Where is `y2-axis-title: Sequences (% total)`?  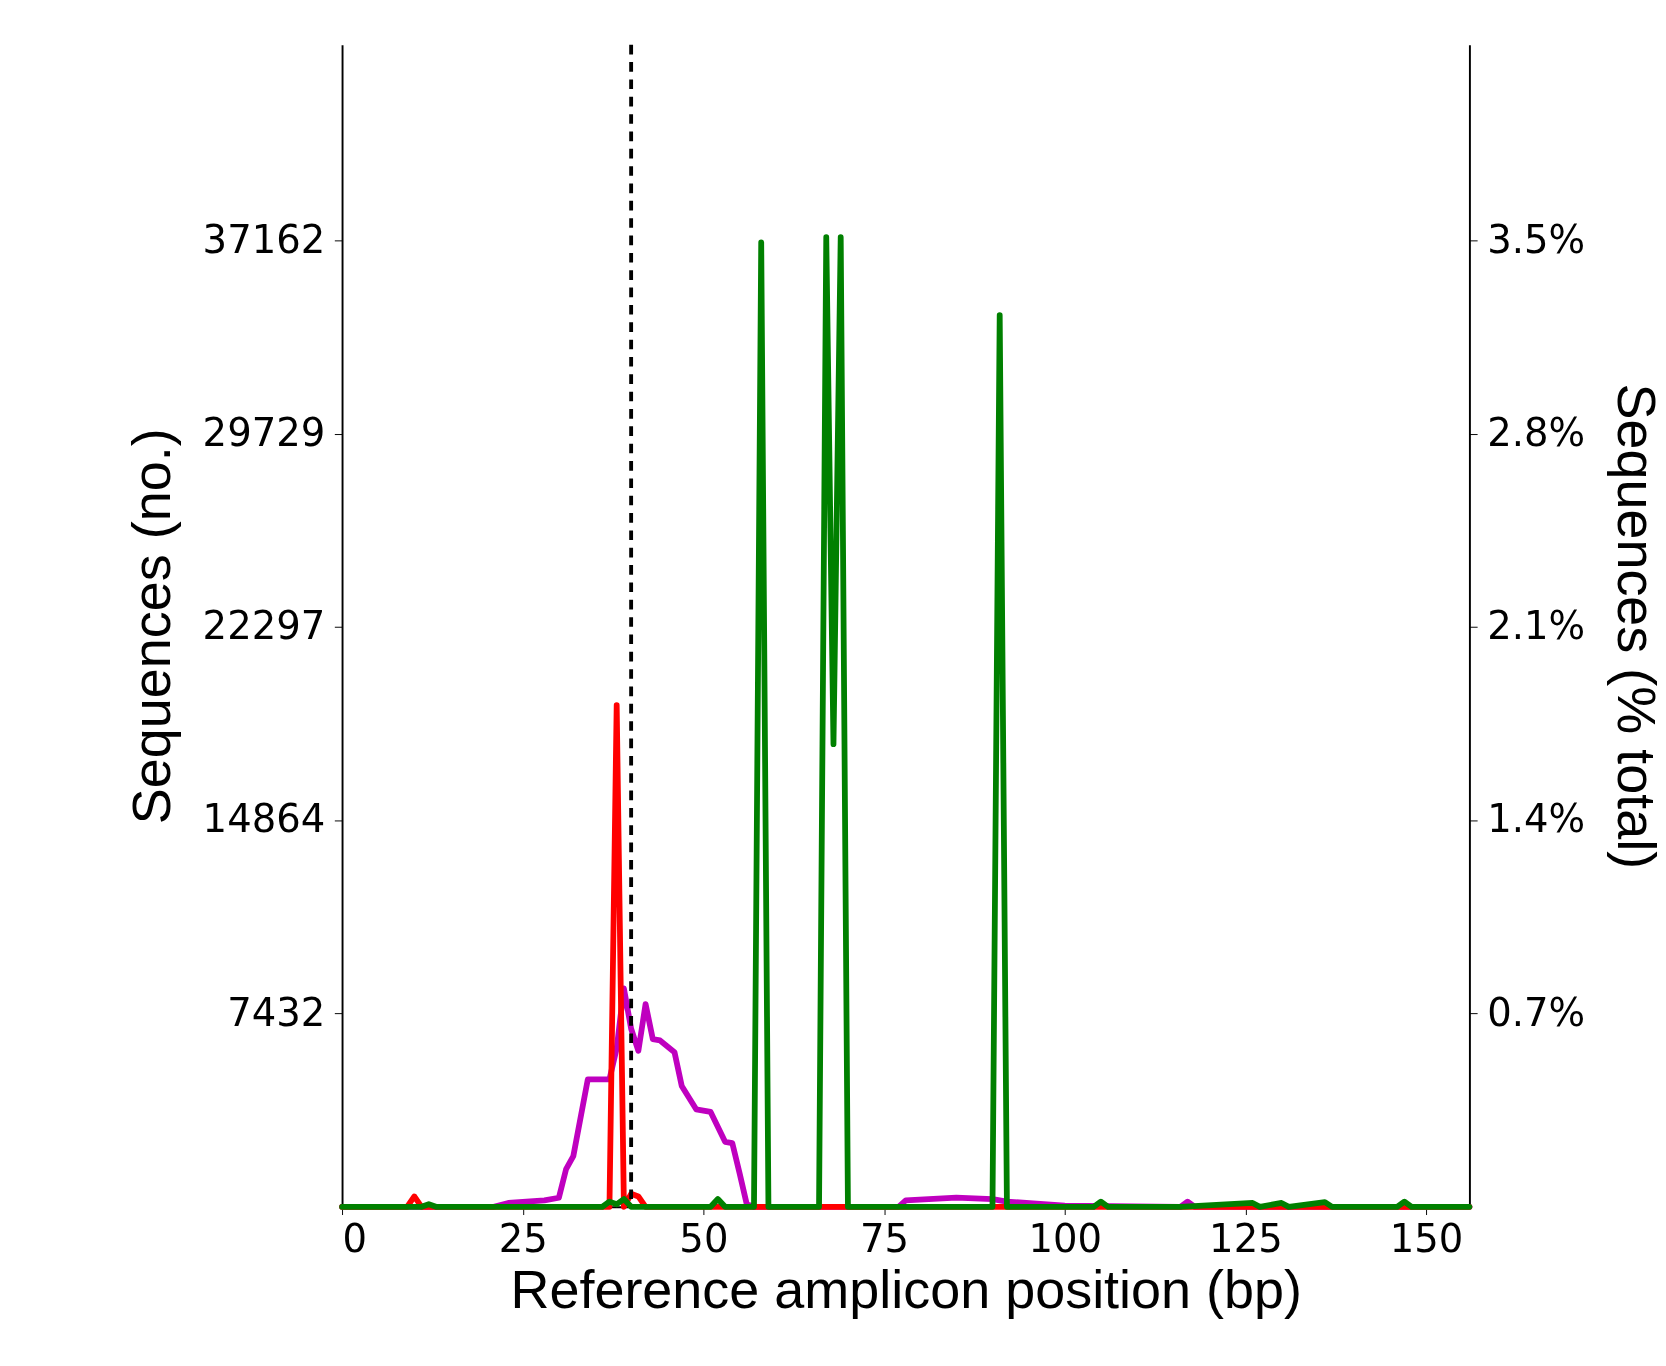 y2-axis-title: Sequences (% total) is located at coordinates (1636, 626).